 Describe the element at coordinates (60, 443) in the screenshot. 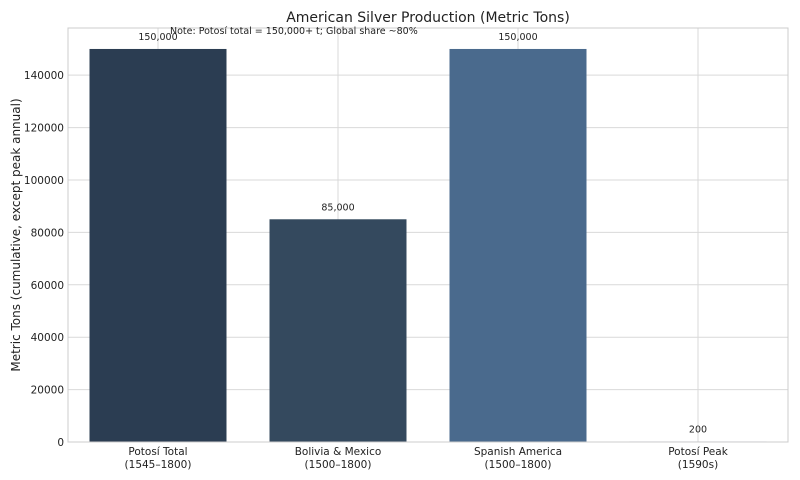

I see `y-tick-label: 0` at that location.